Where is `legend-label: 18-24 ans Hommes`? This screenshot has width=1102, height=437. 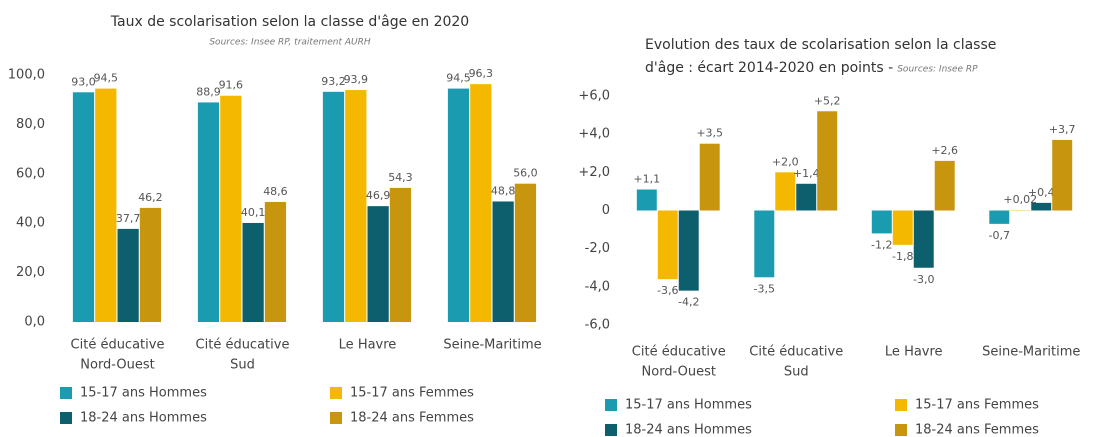 legend-label: 18-24 ans Hommes is located at coordinates (688, 430).